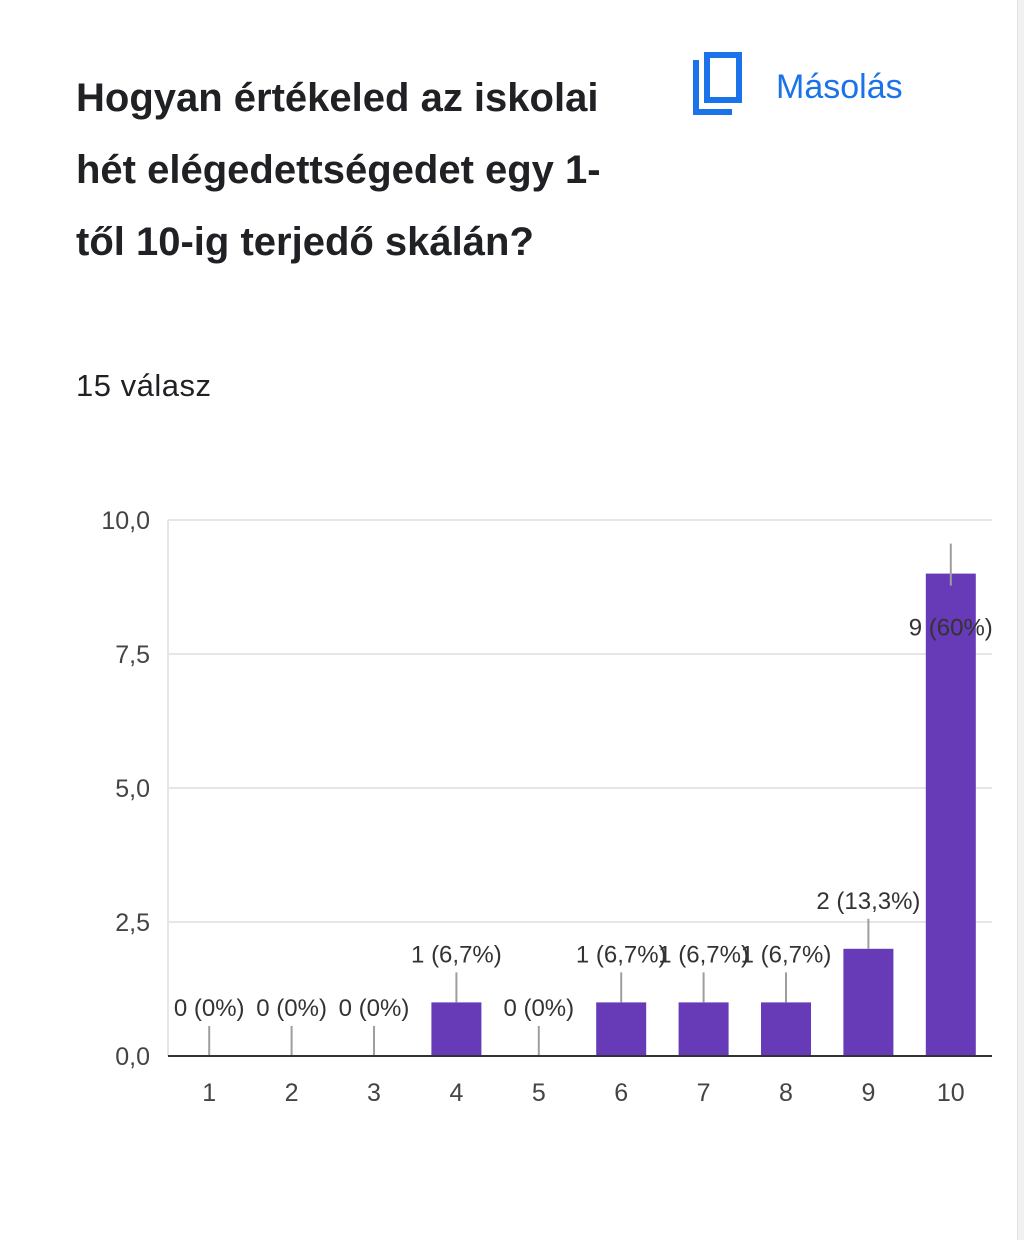  I want to click on response-count: 15 válasz, so click(144, 385).